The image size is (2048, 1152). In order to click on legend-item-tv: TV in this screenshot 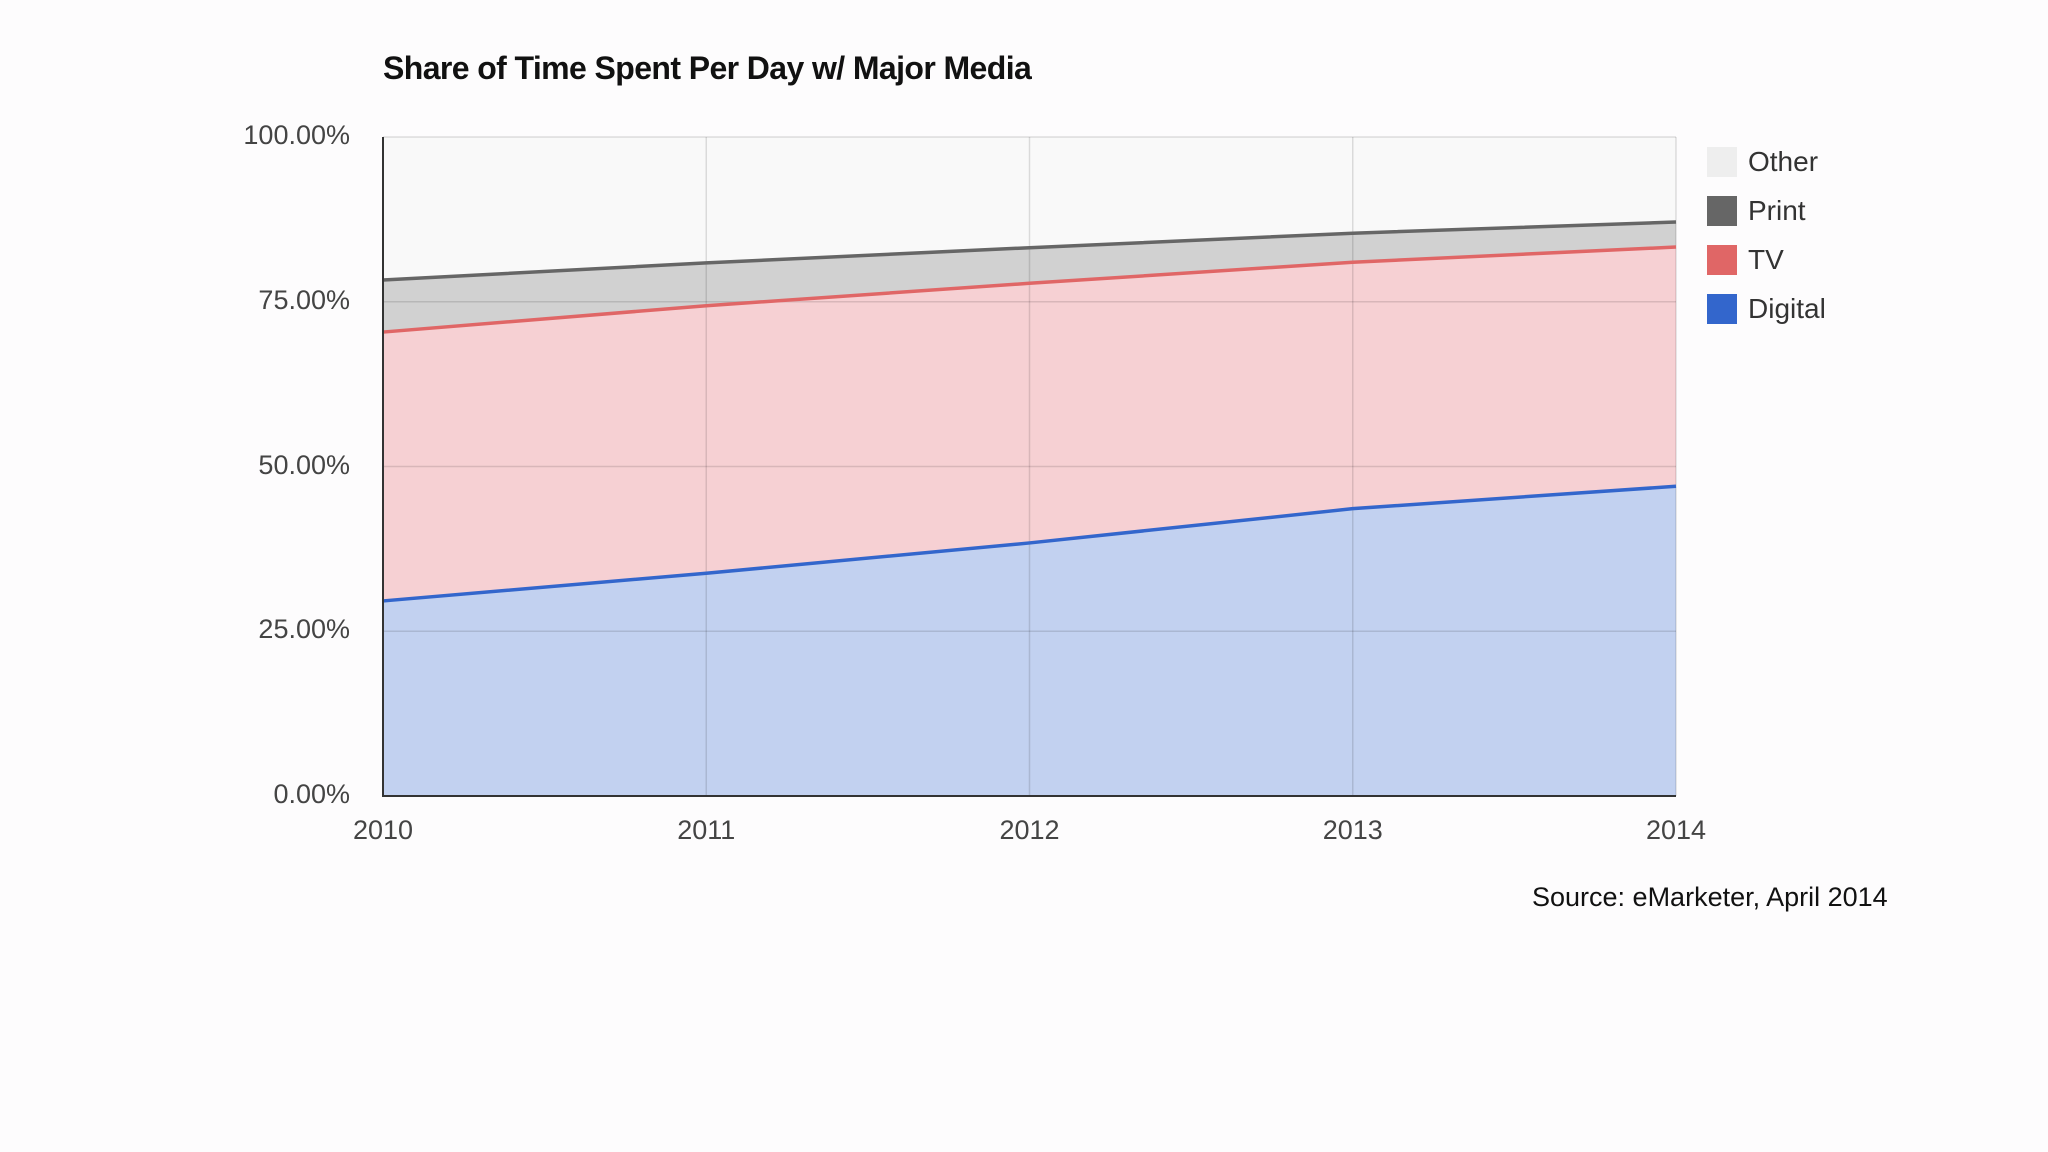, I will do `click(1766, 259)`.